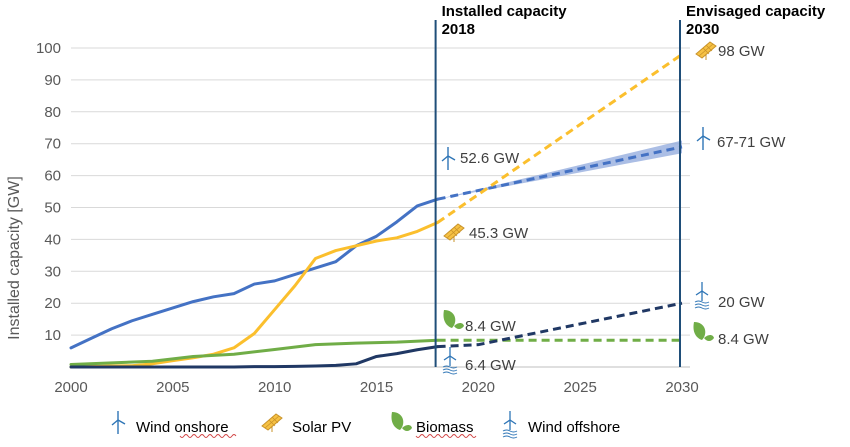 The image size is (850, 447). Describe the element at coordinates (751, 142) in the screenshot. I see `value-annotation: 67-71 GW` at that location.